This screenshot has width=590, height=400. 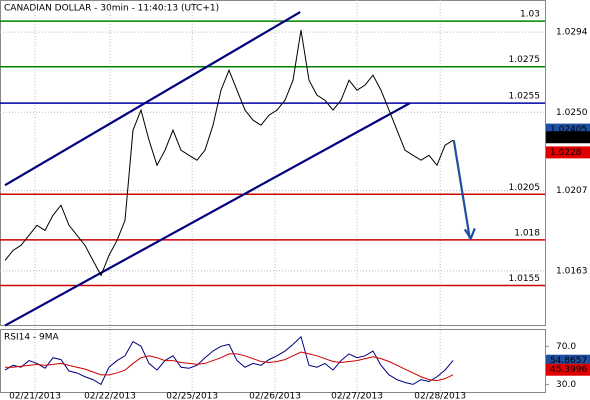 What do you see at coordinates (530, 15) in the screenshot?
I see `level-label: 1.03` at bounding box center [530, 15].